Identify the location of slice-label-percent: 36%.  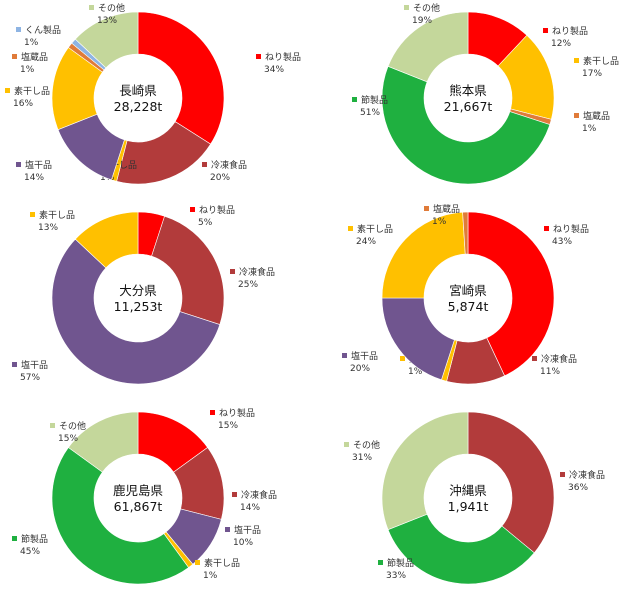
(578, 488).